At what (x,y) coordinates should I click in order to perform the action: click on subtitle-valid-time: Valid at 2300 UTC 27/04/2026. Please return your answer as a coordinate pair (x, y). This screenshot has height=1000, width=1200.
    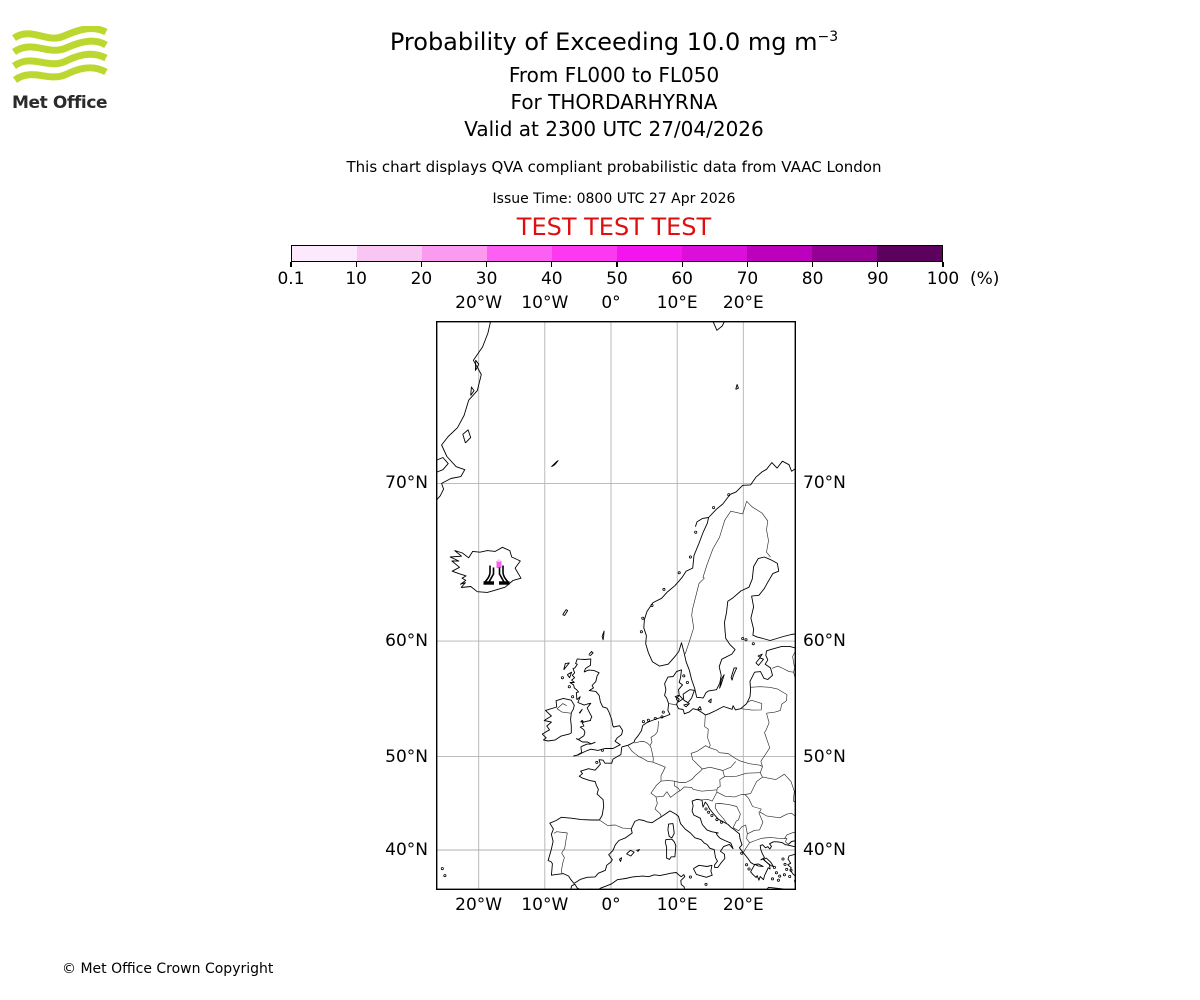
    Looking at the image, I should click on (614, 129).